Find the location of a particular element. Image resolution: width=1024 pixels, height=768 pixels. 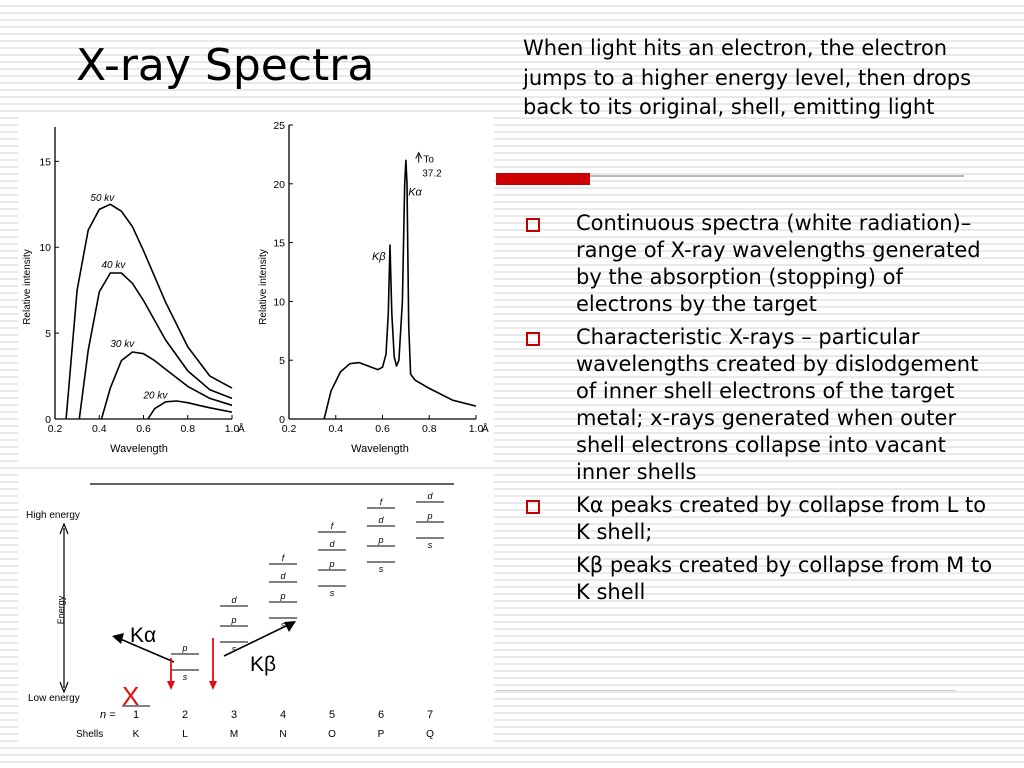

k-beta-arrow-line is located at coordinates (256, 640).